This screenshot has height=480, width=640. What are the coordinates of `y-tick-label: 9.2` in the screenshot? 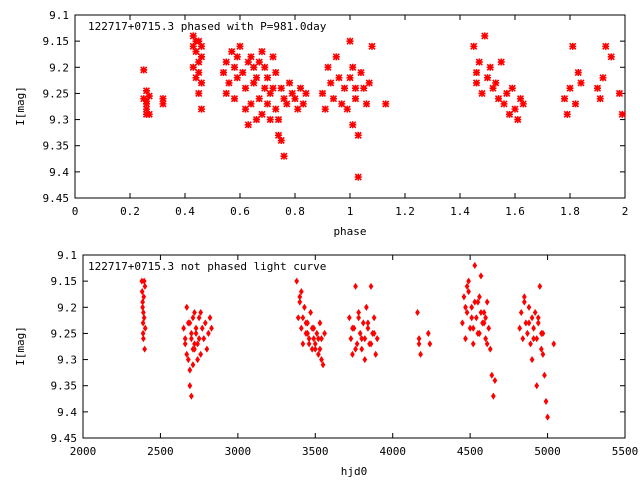 It's located at (67, 307).